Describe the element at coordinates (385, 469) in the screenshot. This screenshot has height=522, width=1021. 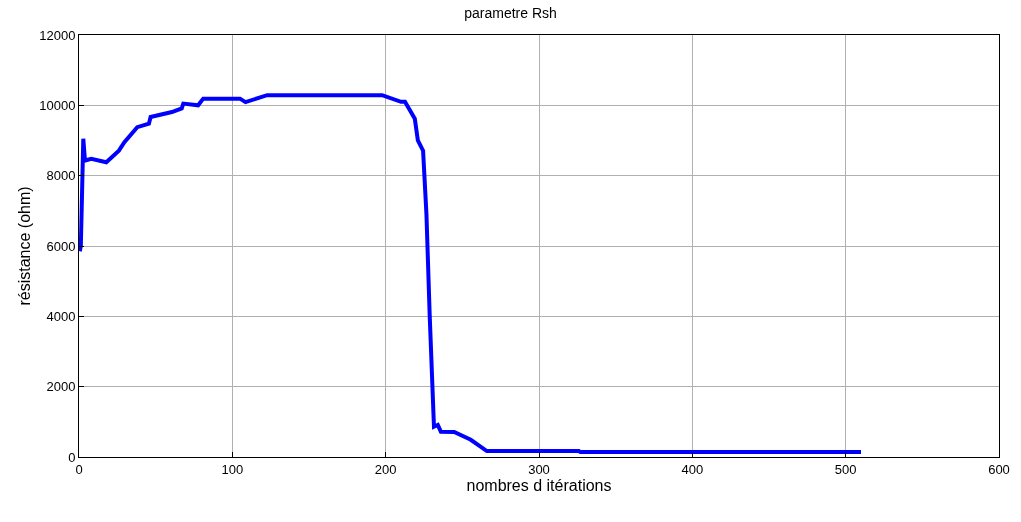
I see `x-tick-label: 200` at that location.